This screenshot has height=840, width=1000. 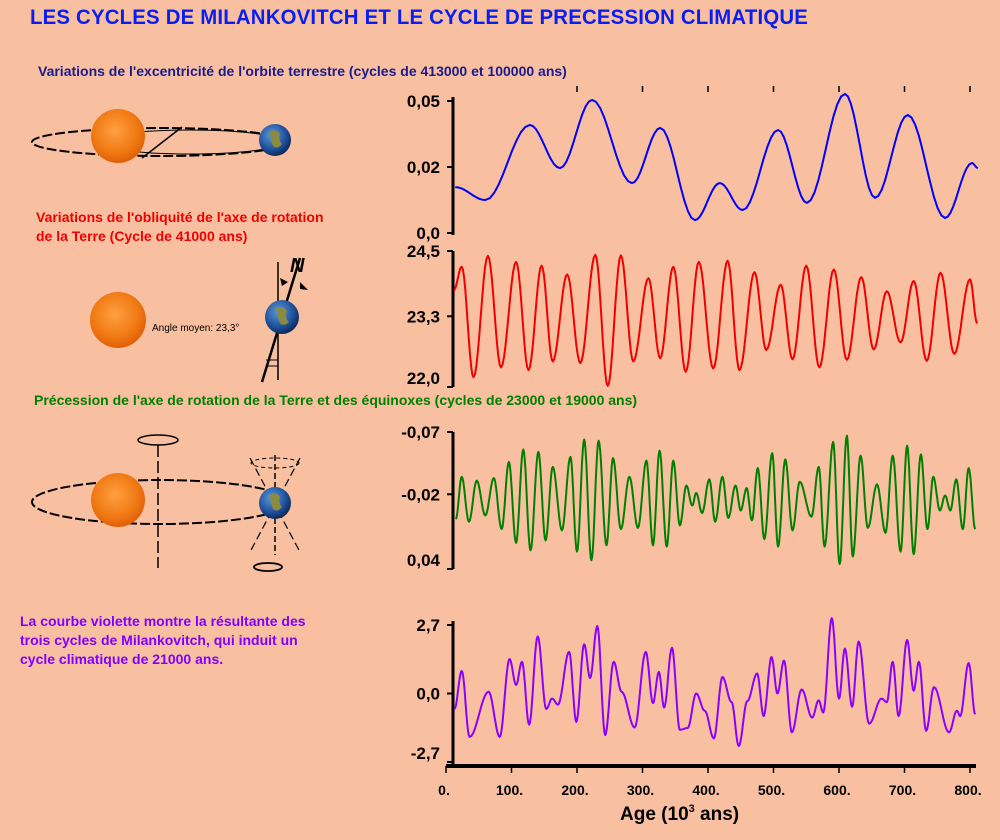 What do you see at coordinates (715, 499) in the screenshot?
I see `precession-curve` at bounding box center [715, 499].